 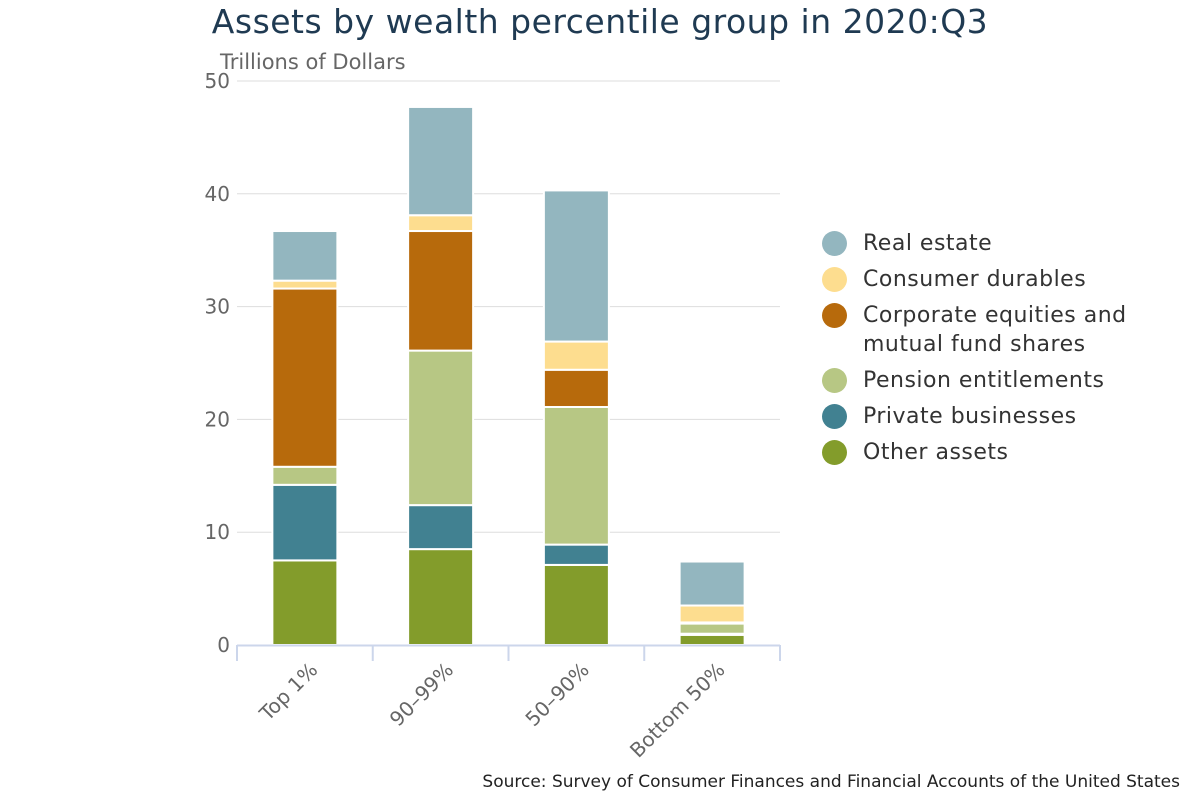 I want to click on x-tick-label: 90–99%, so click(x=421, y=694).